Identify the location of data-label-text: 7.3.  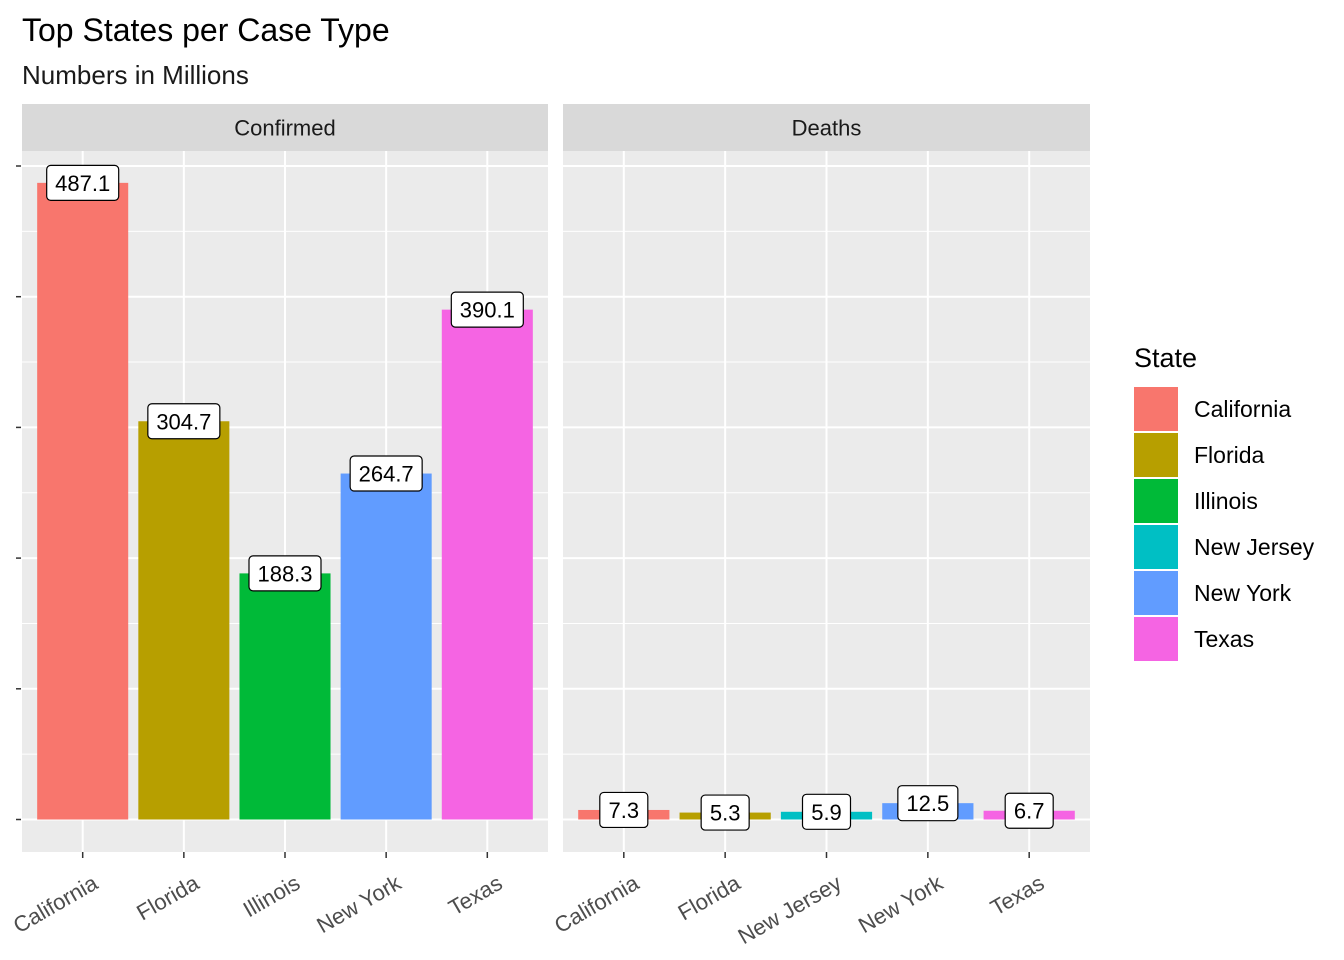
(624, 810).